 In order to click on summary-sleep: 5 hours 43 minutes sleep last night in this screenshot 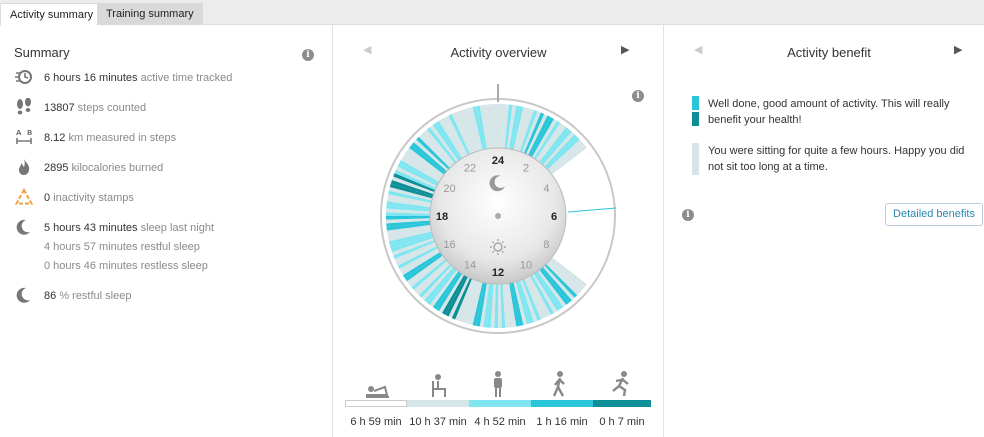, I will do `click(129, 228)`.